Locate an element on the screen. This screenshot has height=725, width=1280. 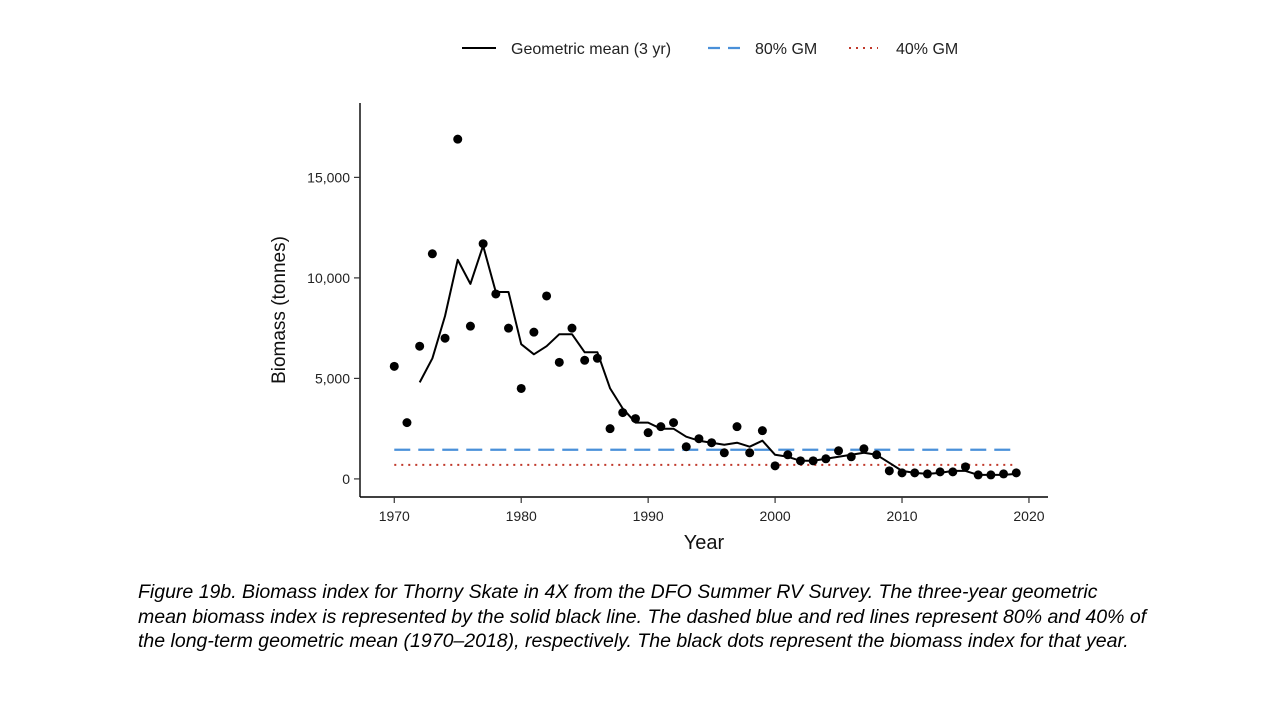
legend-label: Geometric mean (3 yr) is located at coordinates (591, 49).